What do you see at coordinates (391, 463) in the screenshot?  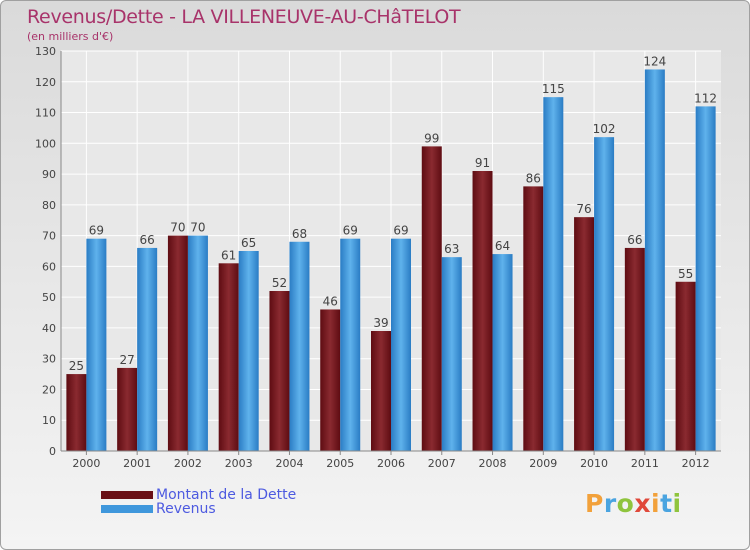 I see `x-tick-label: 2006` at bounding box center [391, 463].